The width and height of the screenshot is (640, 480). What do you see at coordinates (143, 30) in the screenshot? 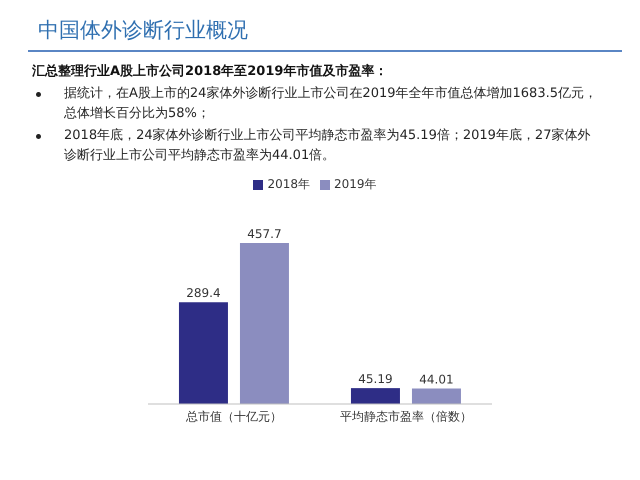
I see `chart-title: 中国体外诊断行业概况` at bounding box center [143, 30].